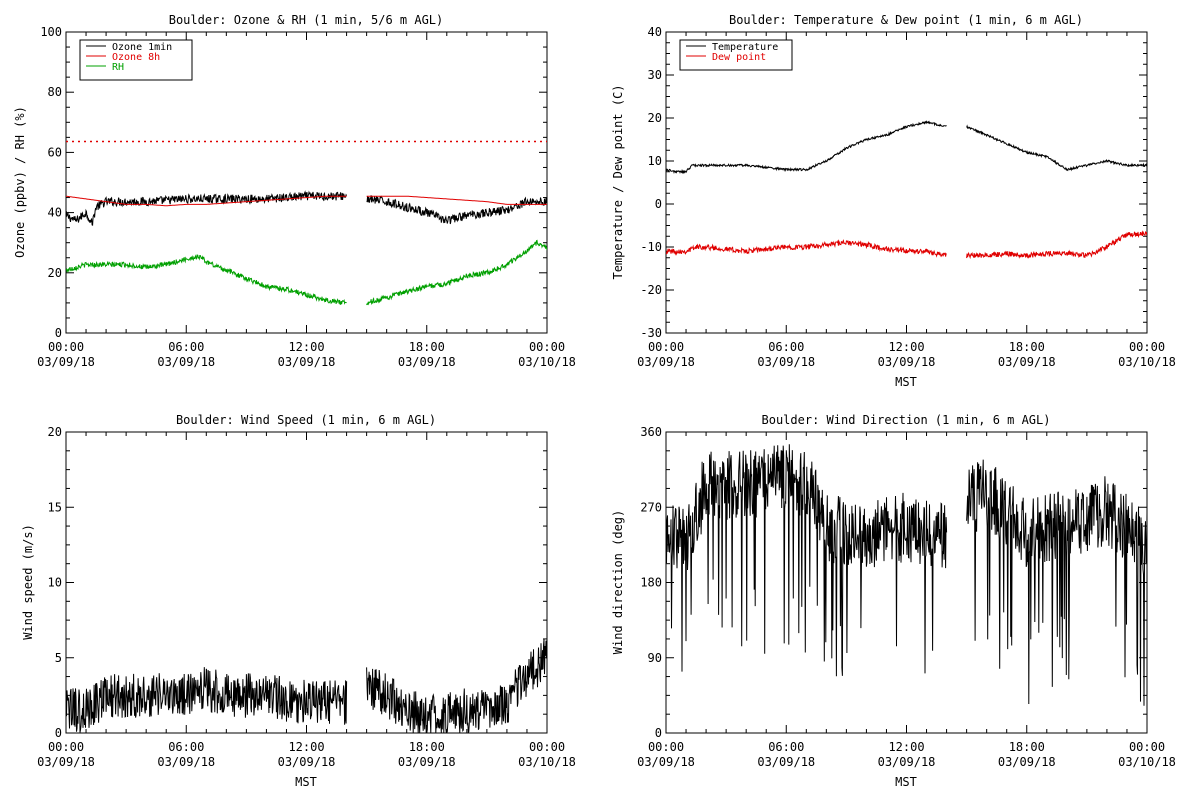 The height and width of the screenshot is (800, 1200). What do you see at coordinates (28, 582) in the screenshot?
I see `wind-speed-y-axis-label: Wind speed (m/s)` at bounding box center [28, 582].